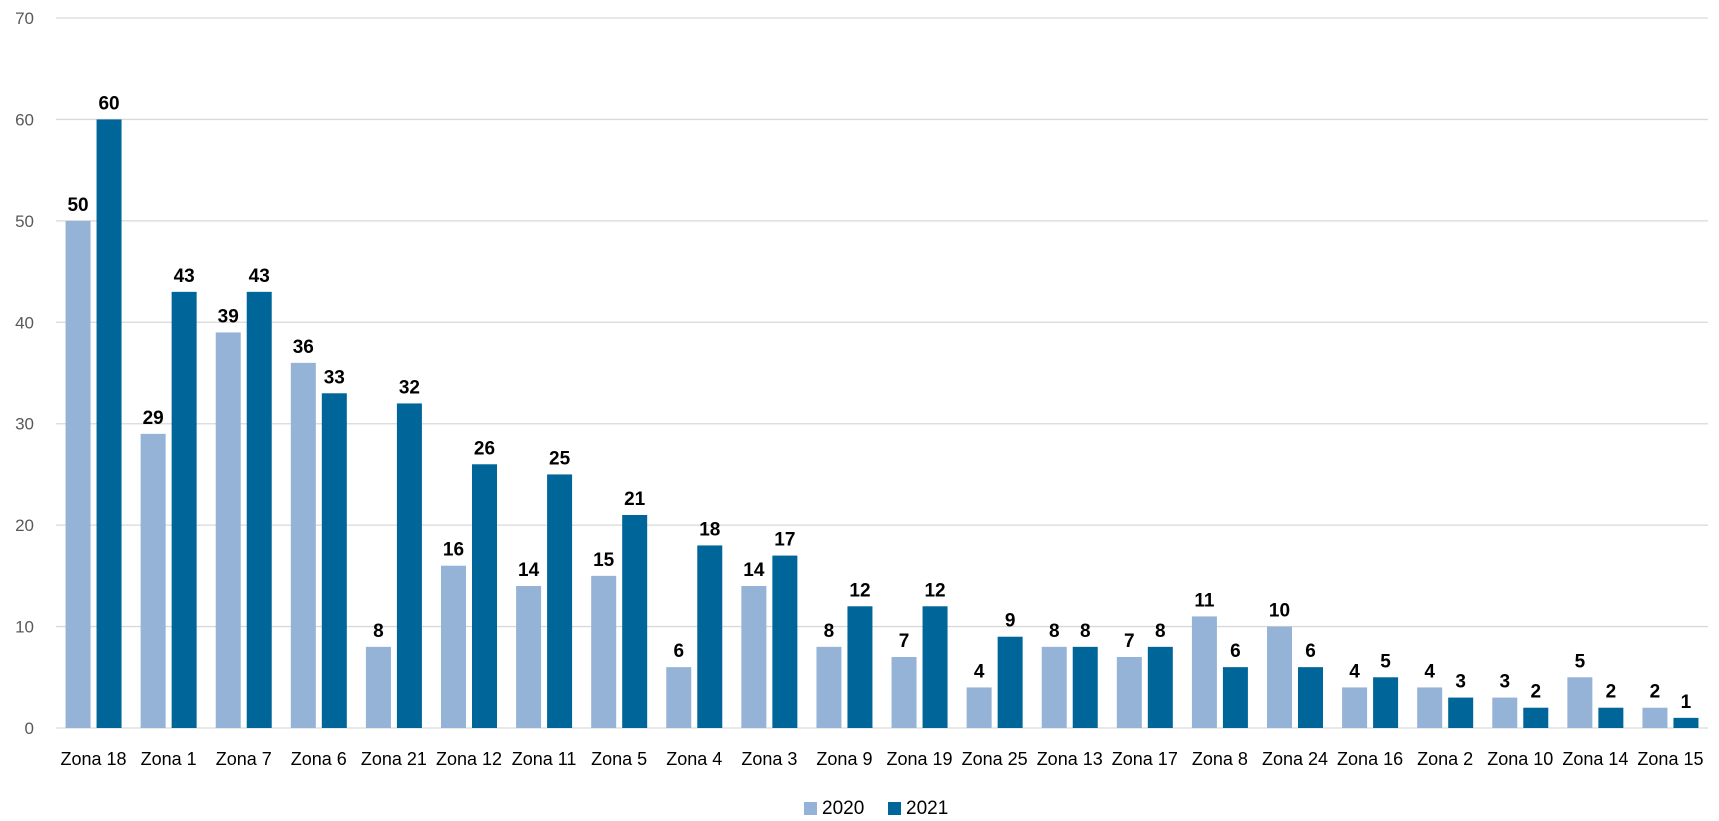 This screenshot has width=1719, height=821. What do you see at coordinates (927, 808) in the screenshot?
I see `legend-label: 2021` at bounding box center [927, 808].